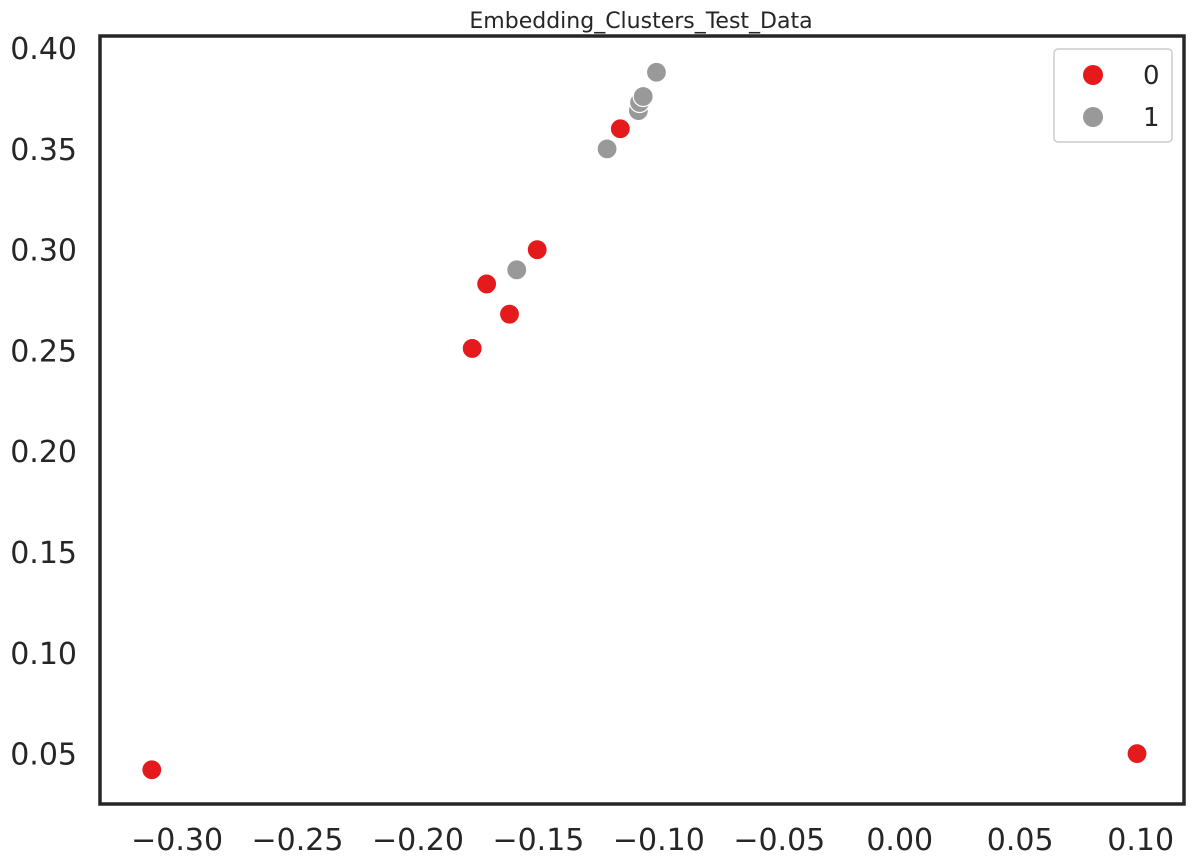 This screenshot has height=867, width=1194. What do you see at coordinates (538, 840) in the screenshot?
I see `x-tick-label: −0.15` at bounding box center [538, 840].